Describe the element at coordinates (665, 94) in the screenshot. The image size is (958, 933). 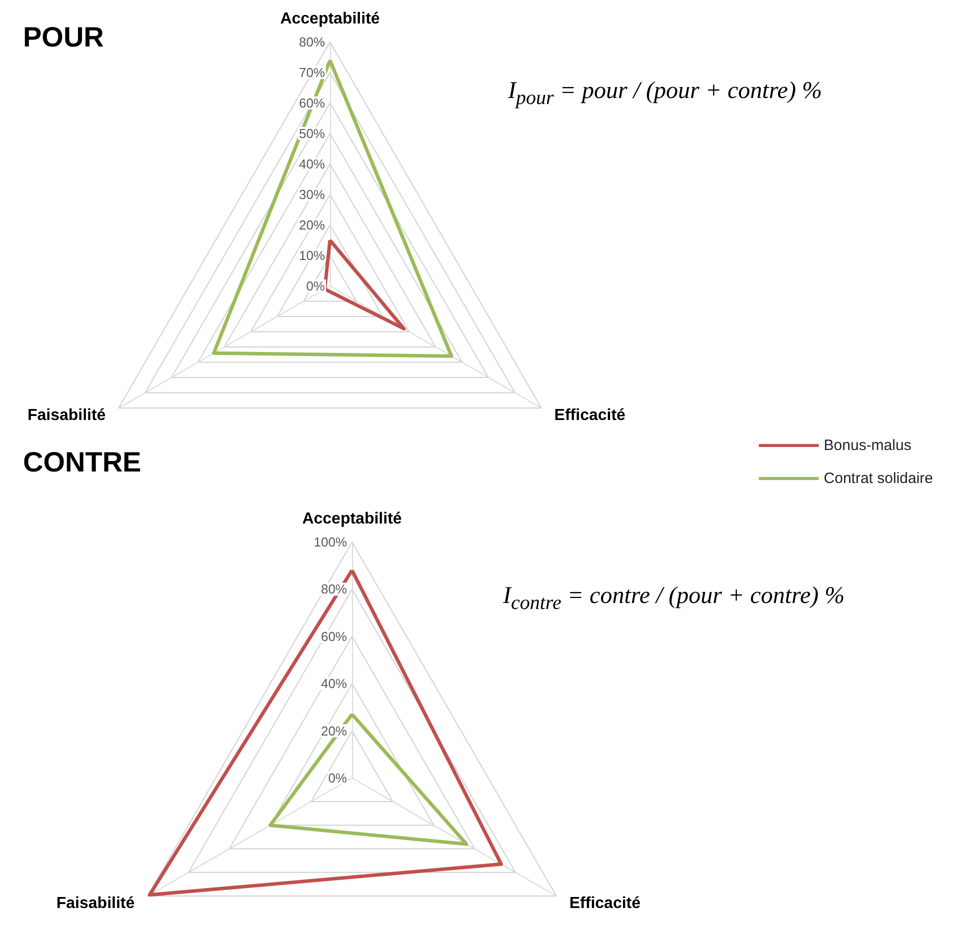
I see `text: I$_{pour}$ = pour / (pour + contre) %` at that location.